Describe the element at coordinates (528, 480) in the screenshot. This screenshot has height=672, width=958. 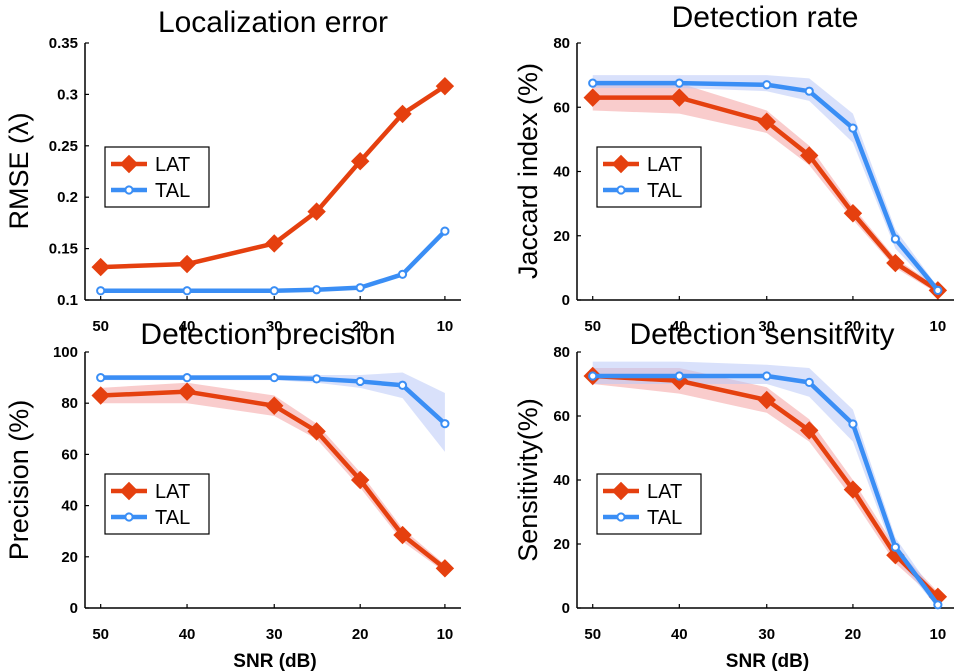
I see `y-axis-label: Sensitivity(%)` at that location.